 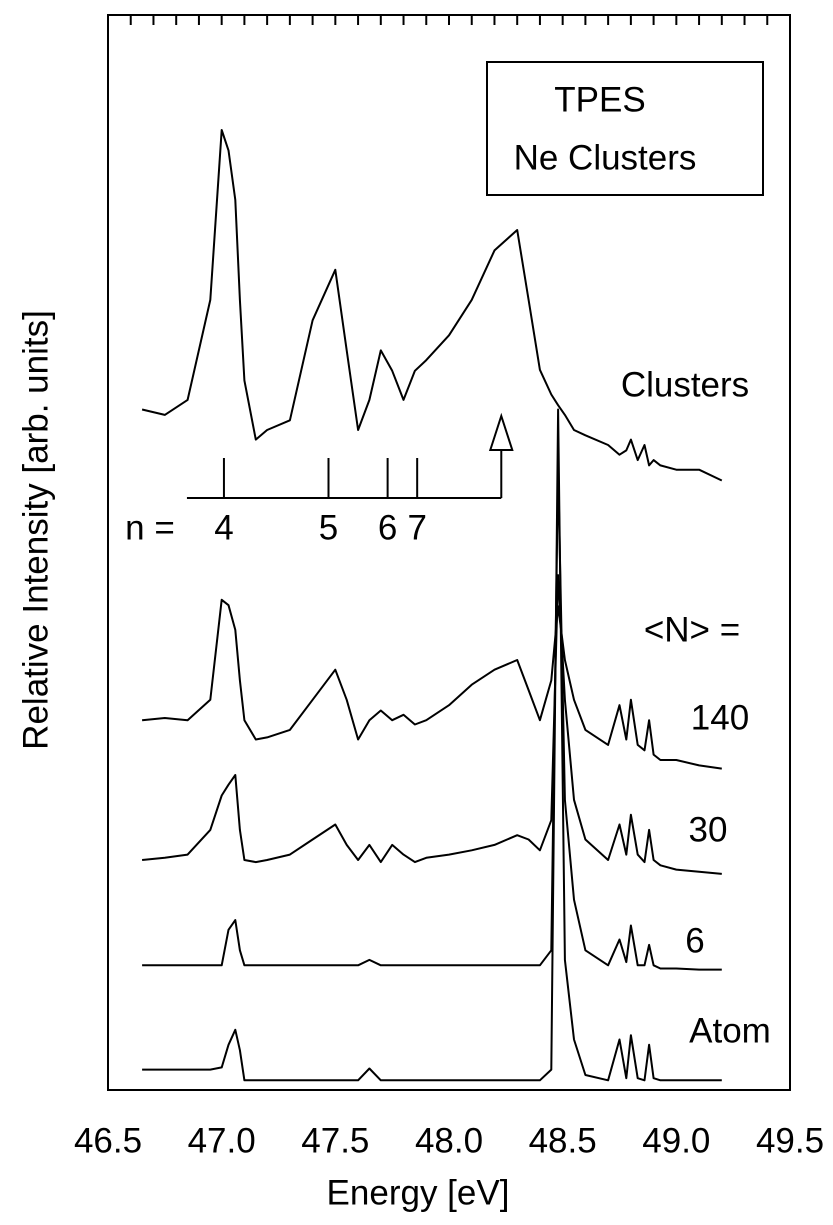 I want to click on x-tick-label: 46.5, so click(x=108, y=1140).